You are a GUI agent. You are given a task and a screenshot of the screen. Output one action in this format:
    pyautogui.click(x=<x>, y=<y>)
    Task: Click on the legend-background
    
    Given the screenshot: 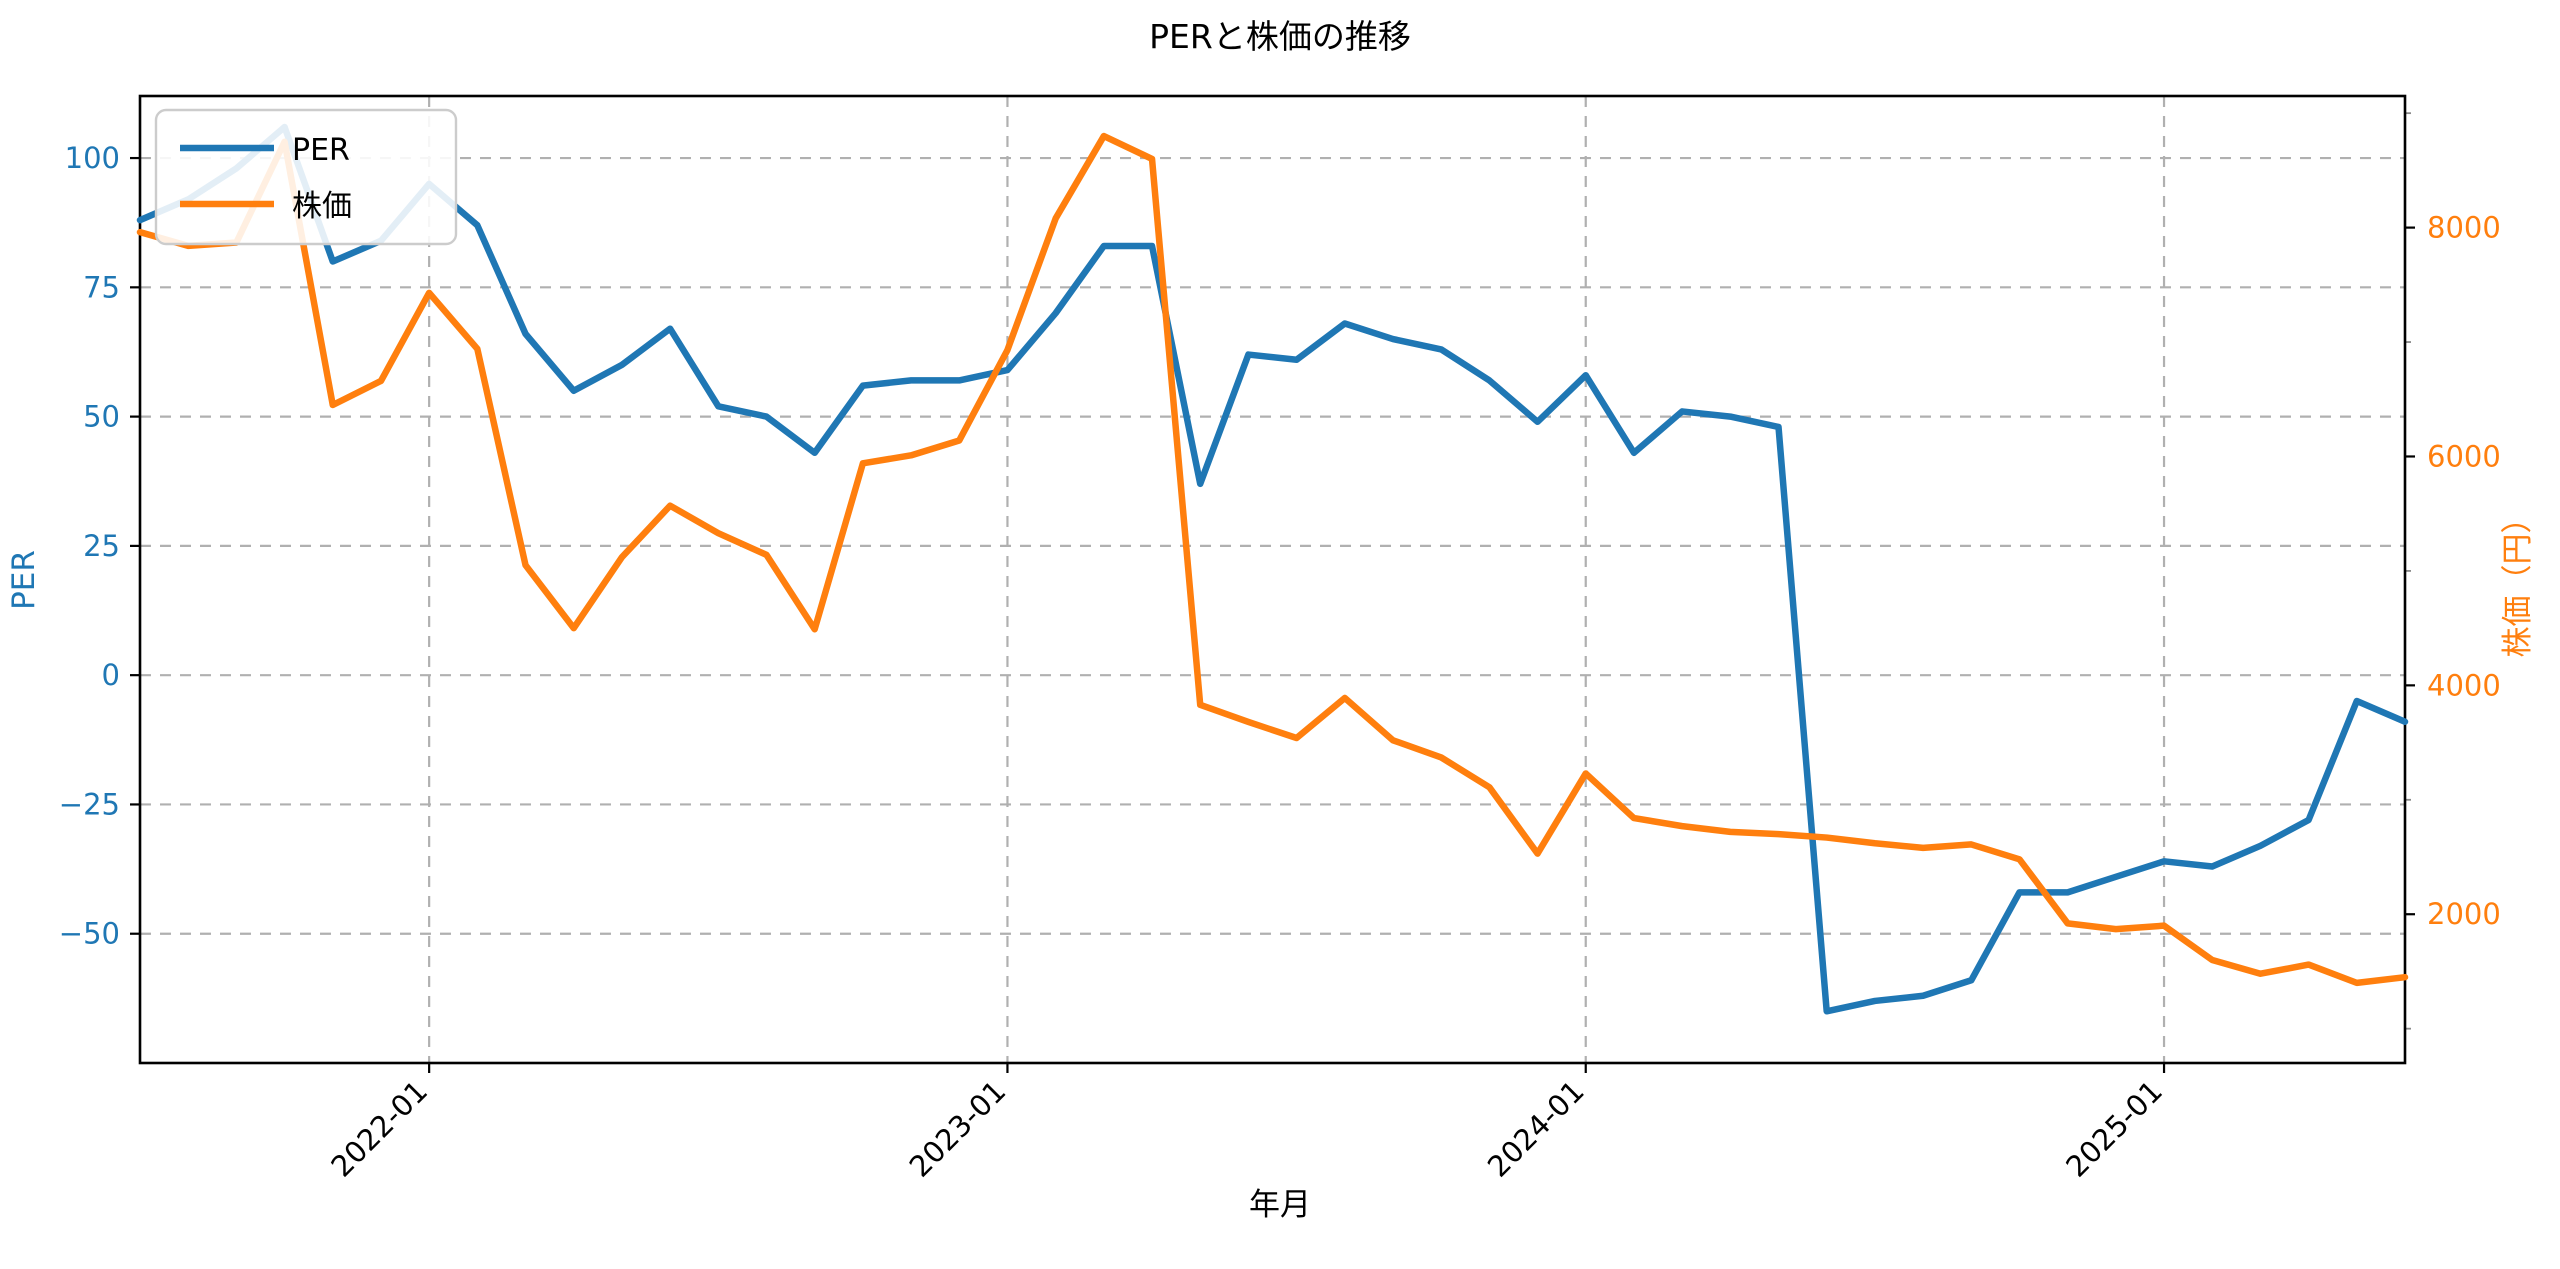 What is the action you would take?
    pyautogui.click(x=306, y=177)
    